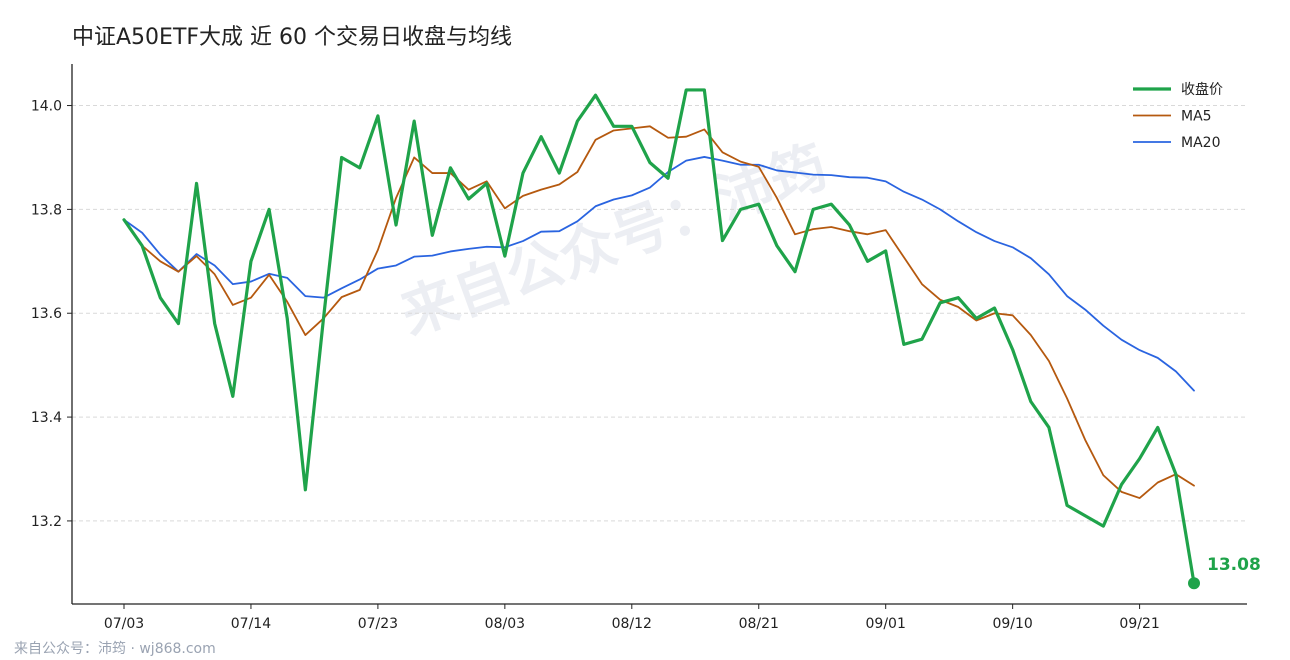 The width and height of the screenshot is (1290, 660). I want to click on x-tick-label: 07/14, so click(251, 624).